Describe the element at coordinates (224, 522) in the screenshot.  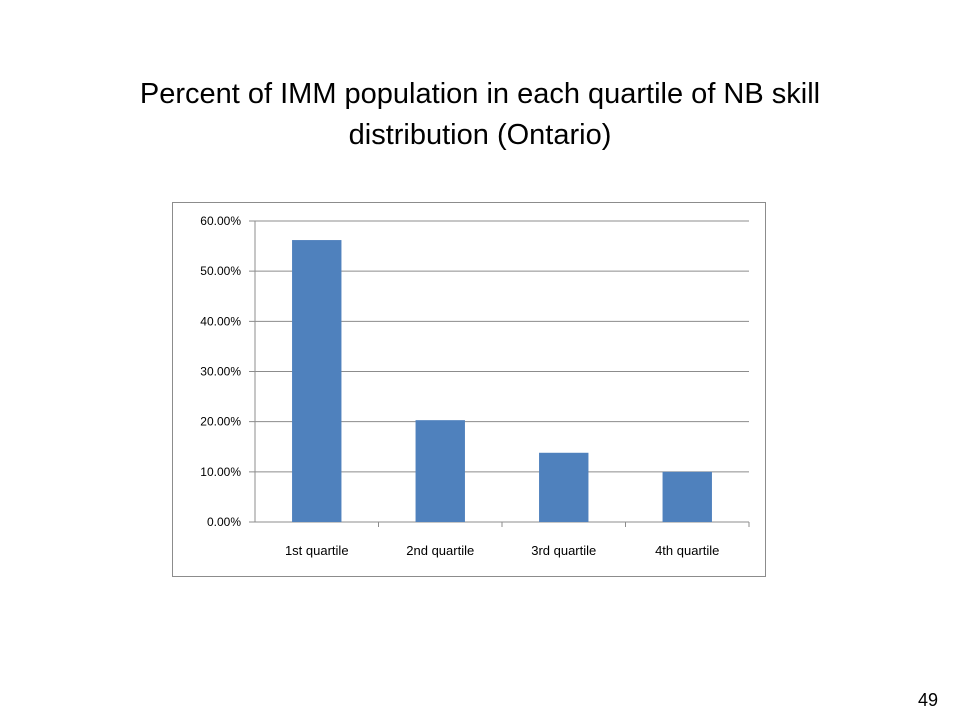
I see `y-tick-label: 0.00%` at that location.